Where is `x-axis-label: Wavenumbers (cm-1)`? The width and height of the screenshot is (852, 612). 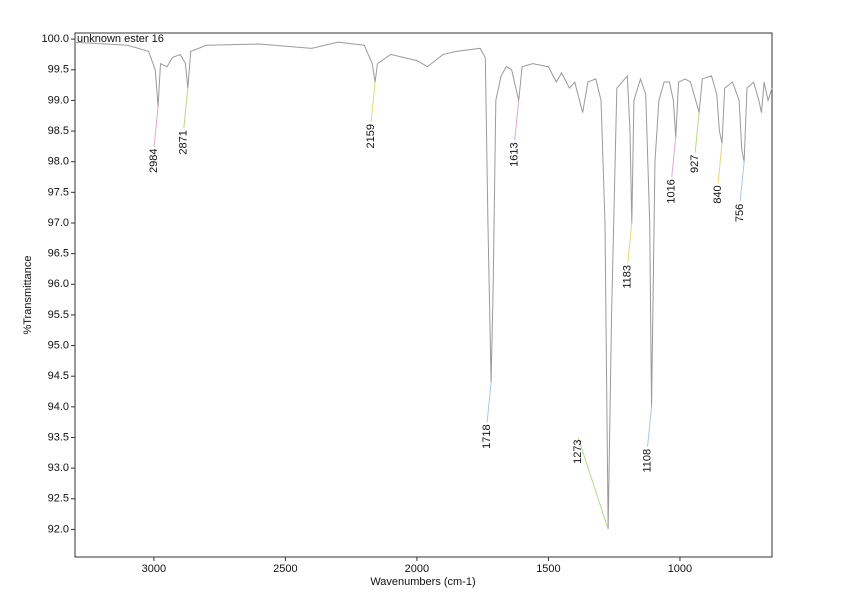
x-axis-label: Wavenumbers (cm-1) is located at coordinates (422, 582).